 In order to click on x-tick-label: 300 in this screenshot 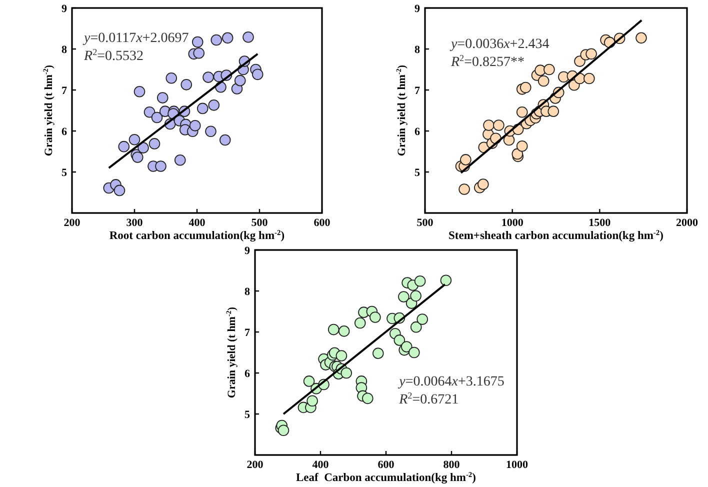, I will do `click(135, 223)`.